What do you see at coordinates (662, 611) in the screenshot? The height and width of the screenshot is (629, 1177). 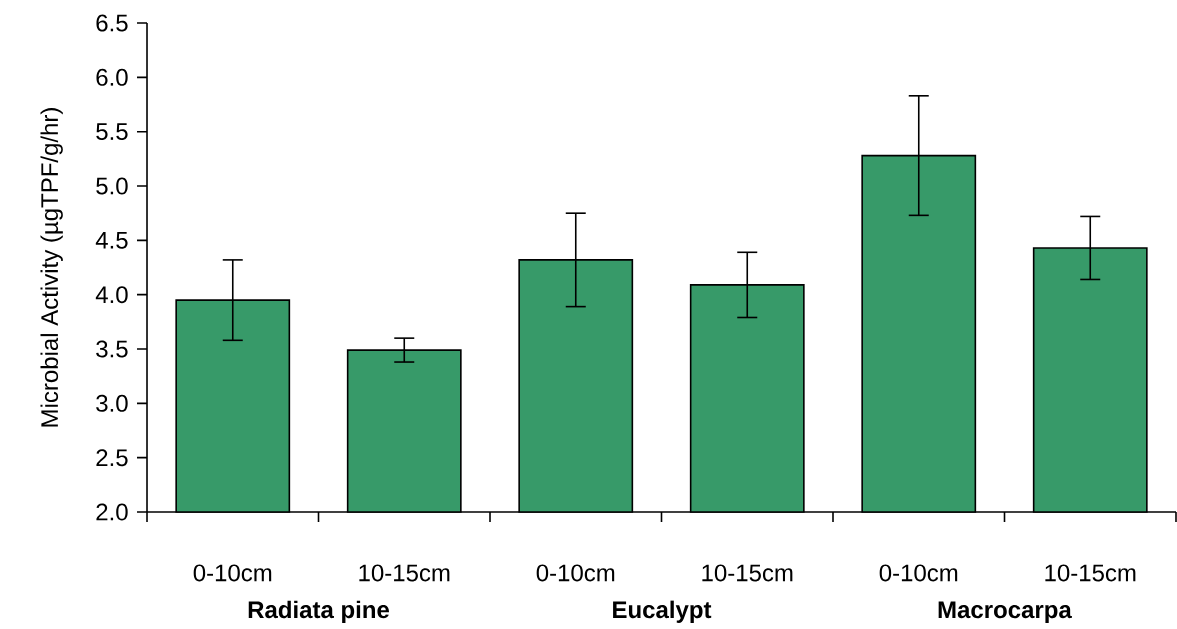 I see `text: Eucalypt` at bounding box center [662, 611].